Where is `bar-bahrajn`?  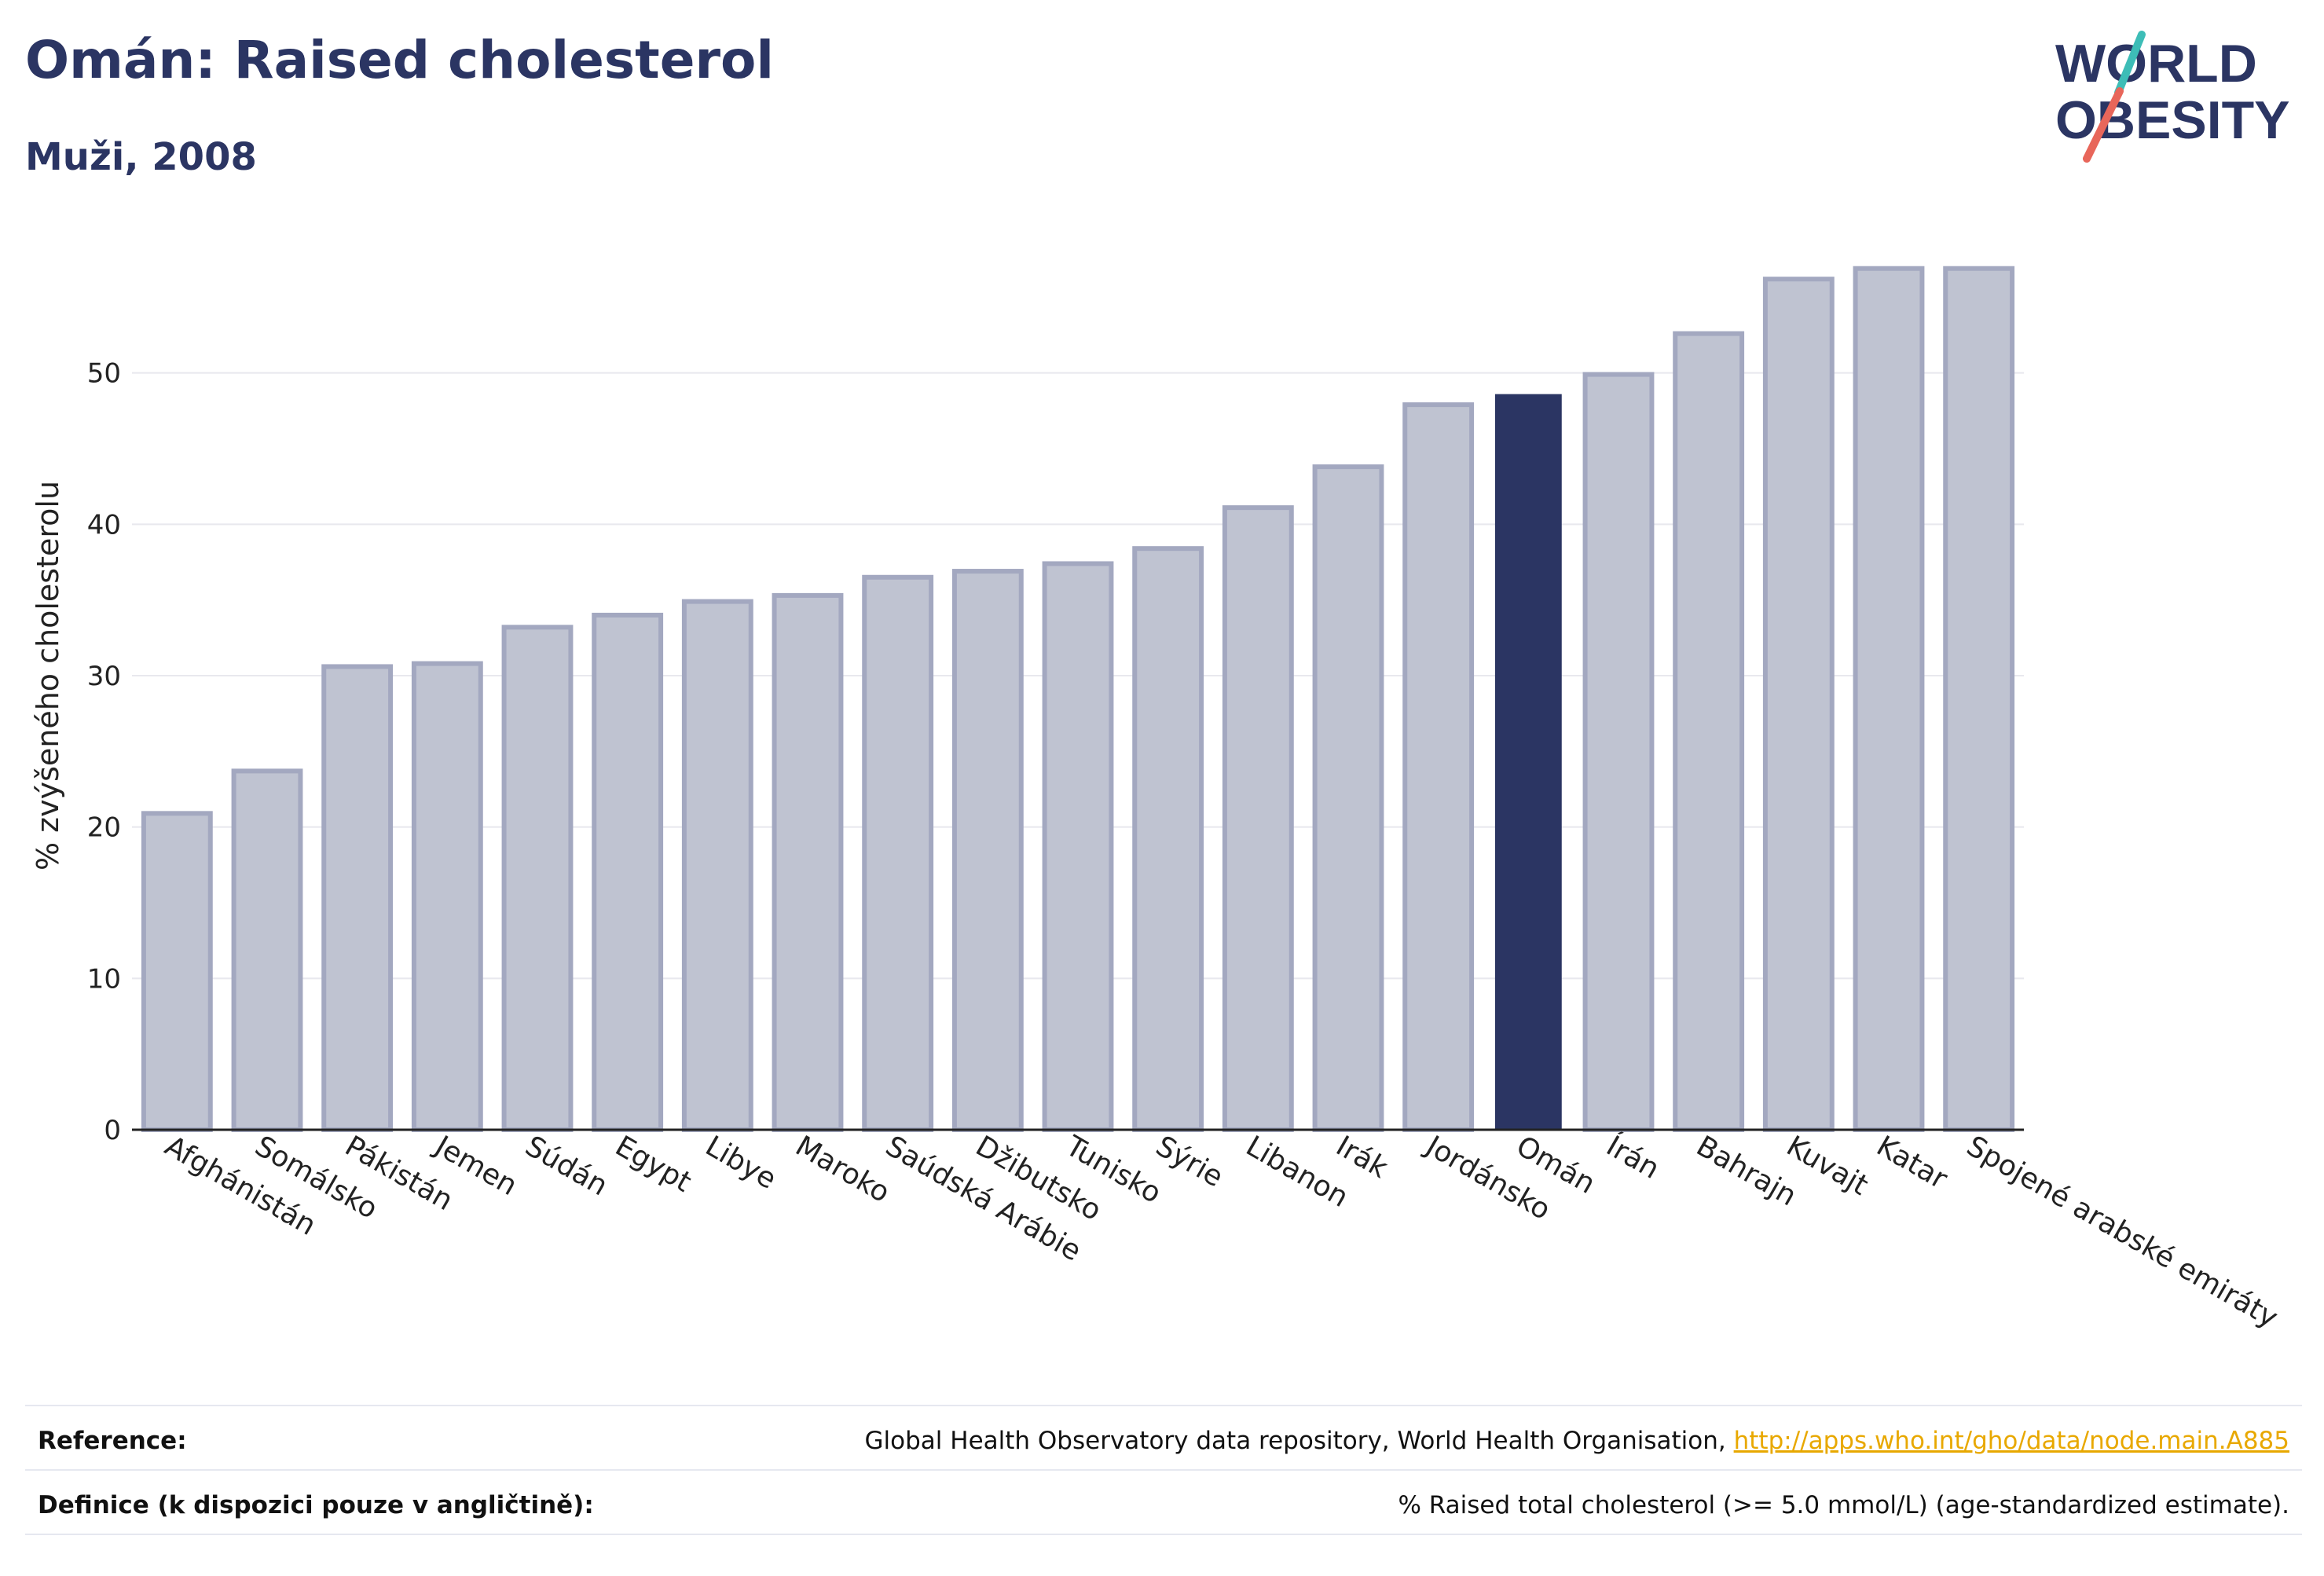
bar-bahrajn is located at coordinates (1709, 732).